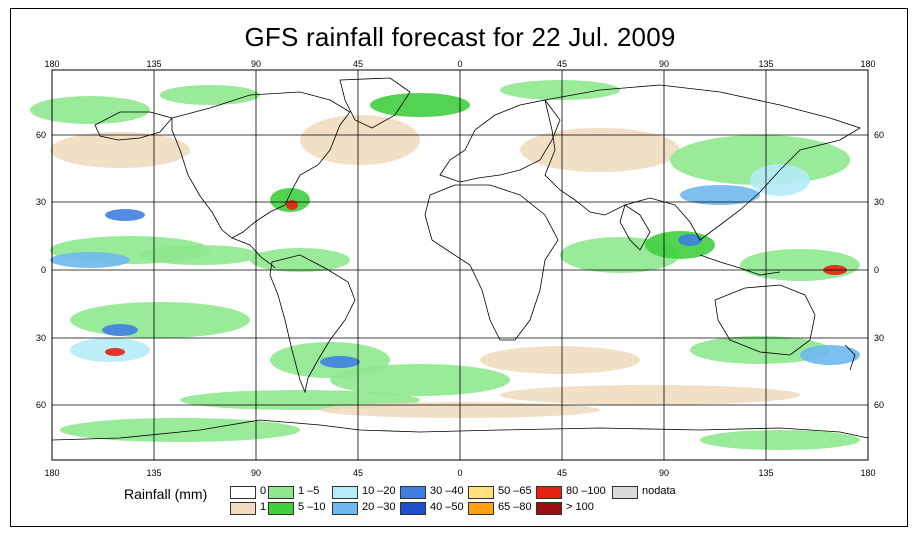 The width and height of the screenshot is (920, 539). What do you see at coordinates (515, 507) in the screenshot?
I see `legend-label: 65 –80` at bounding box center [515, 507].